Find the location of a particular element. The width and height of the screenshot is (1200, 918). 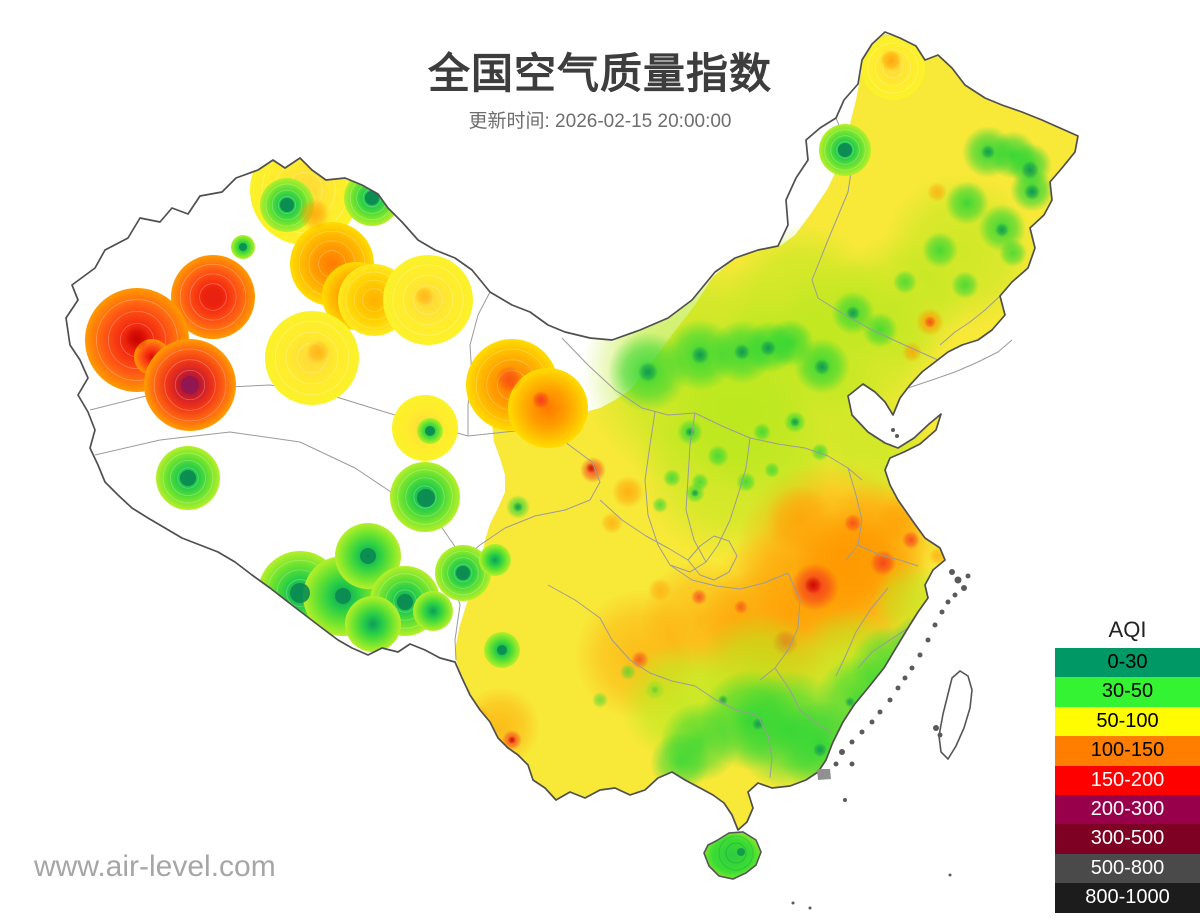

legend-title: AQI is located at coordinates (1127, 629).